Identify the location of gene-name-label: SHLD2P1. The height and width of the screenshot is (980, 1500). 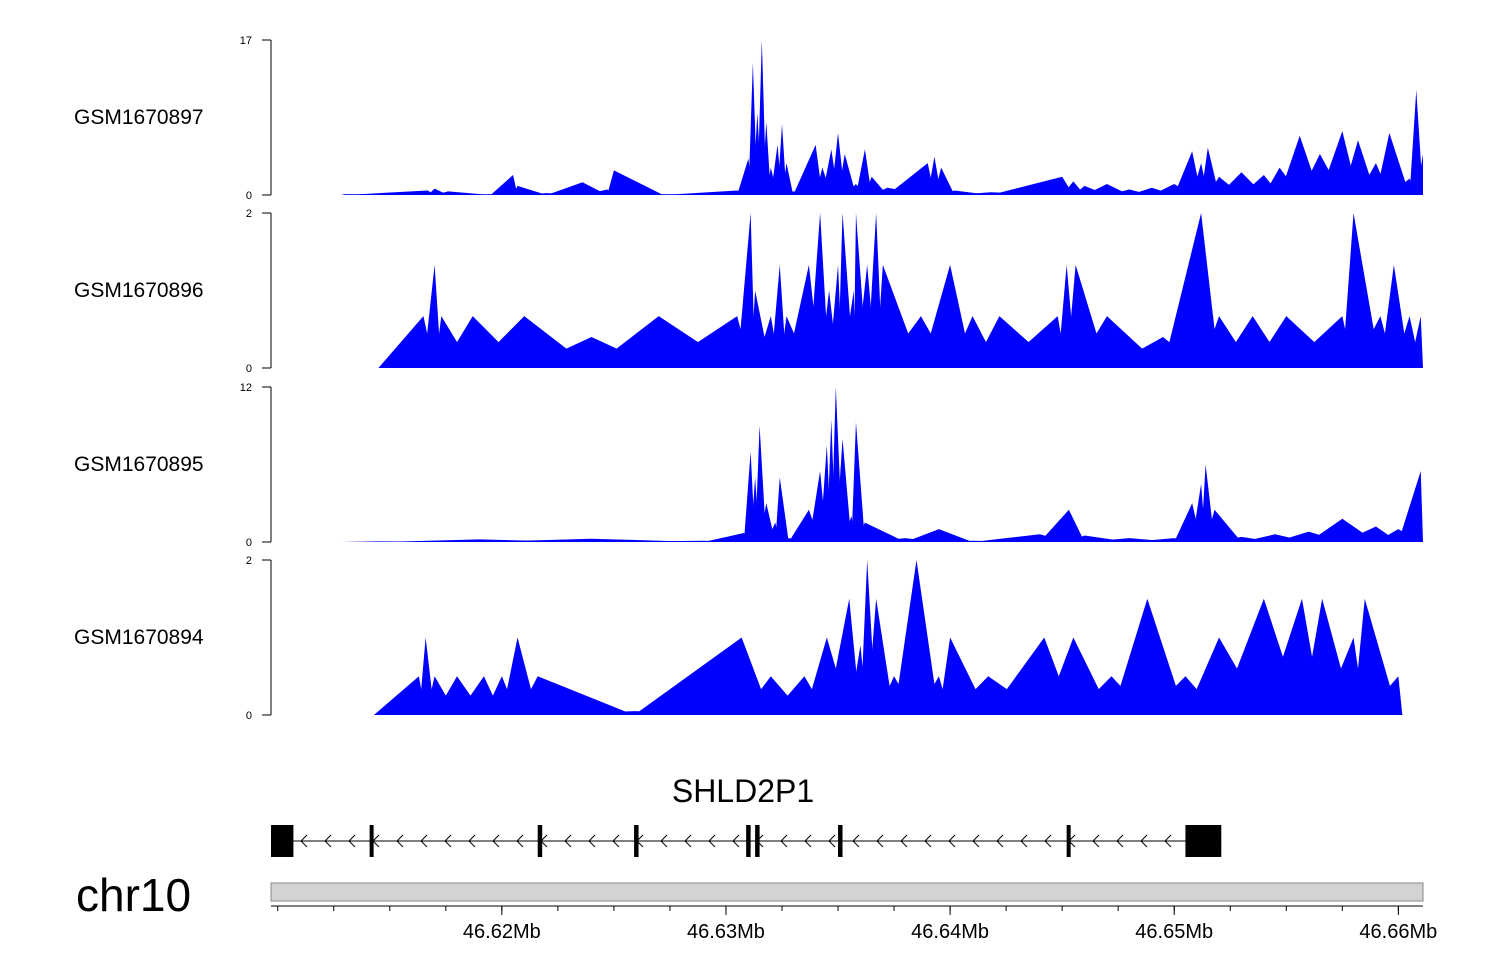
(743, 791).